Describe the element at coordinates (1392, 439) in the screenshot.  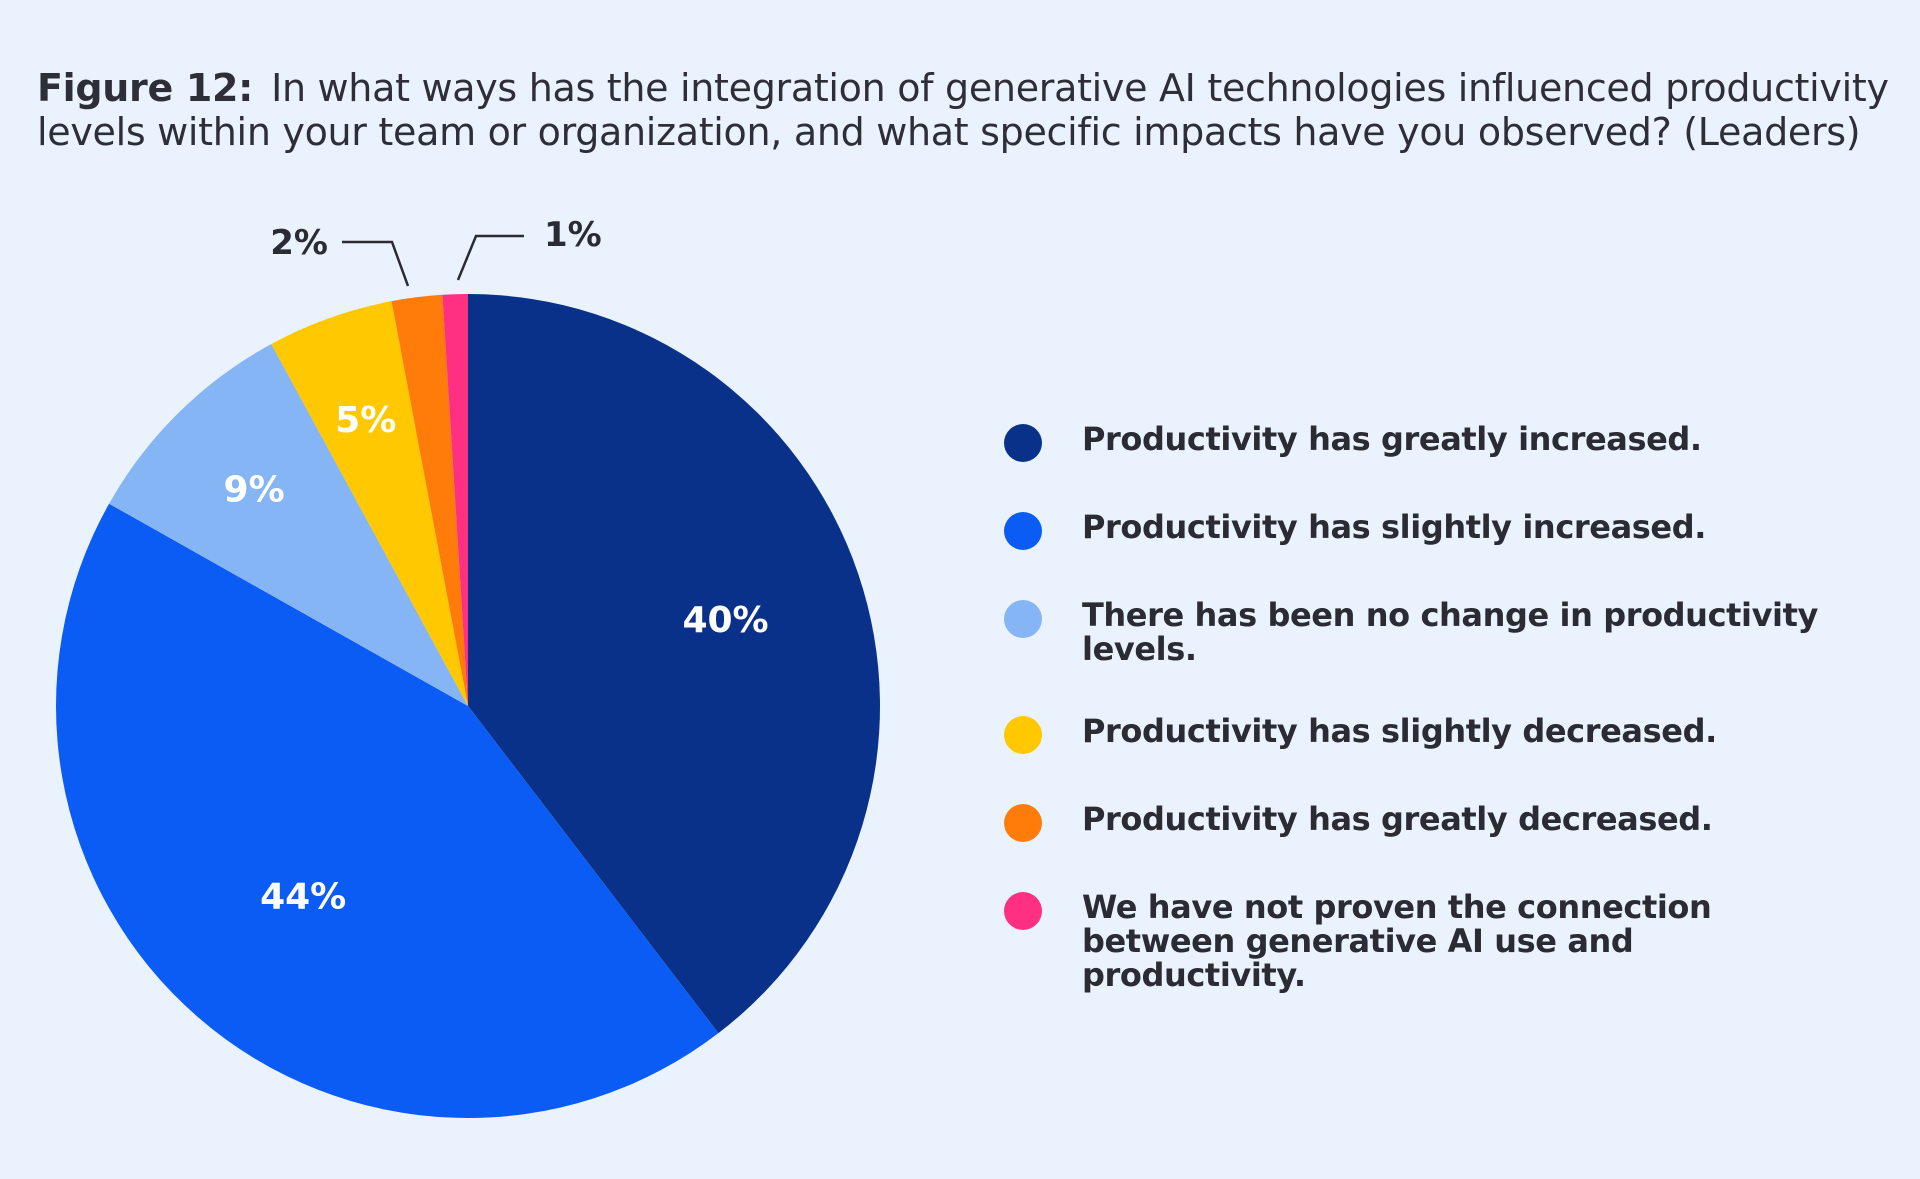
I see `legend-label: Productivity has greatly increased.` at that location.